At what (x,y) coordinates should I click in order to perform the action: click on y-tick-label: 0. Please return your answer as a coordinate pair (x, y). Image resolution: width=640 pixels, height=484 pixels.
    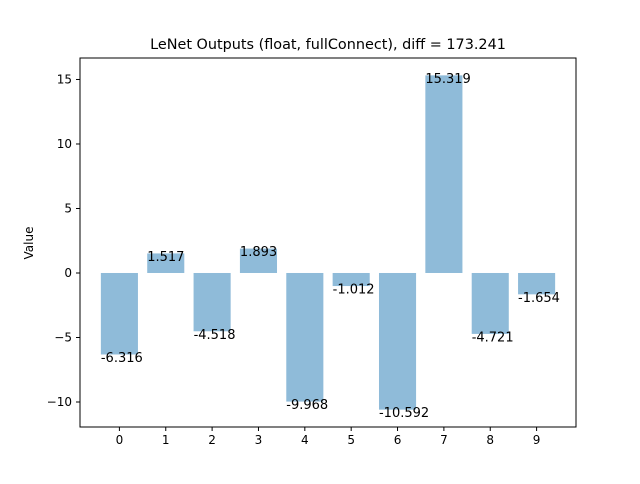
    Looking at the image, I should click on (68, 273).